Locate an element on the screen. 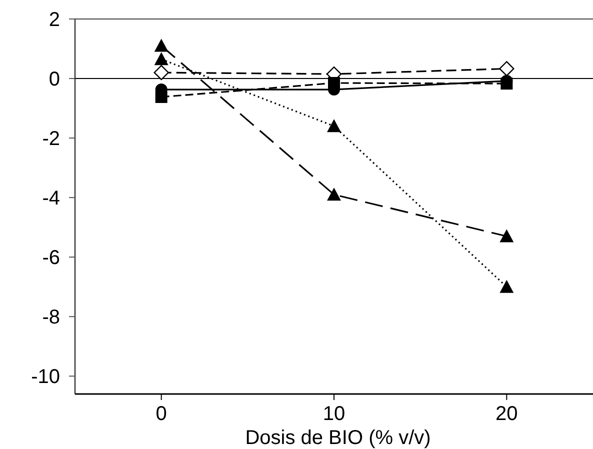 The width and height of the screenshot is (593, 449). x-axis-title: Dosis de BIO (% v/v) is located at coordinates (338, 438).